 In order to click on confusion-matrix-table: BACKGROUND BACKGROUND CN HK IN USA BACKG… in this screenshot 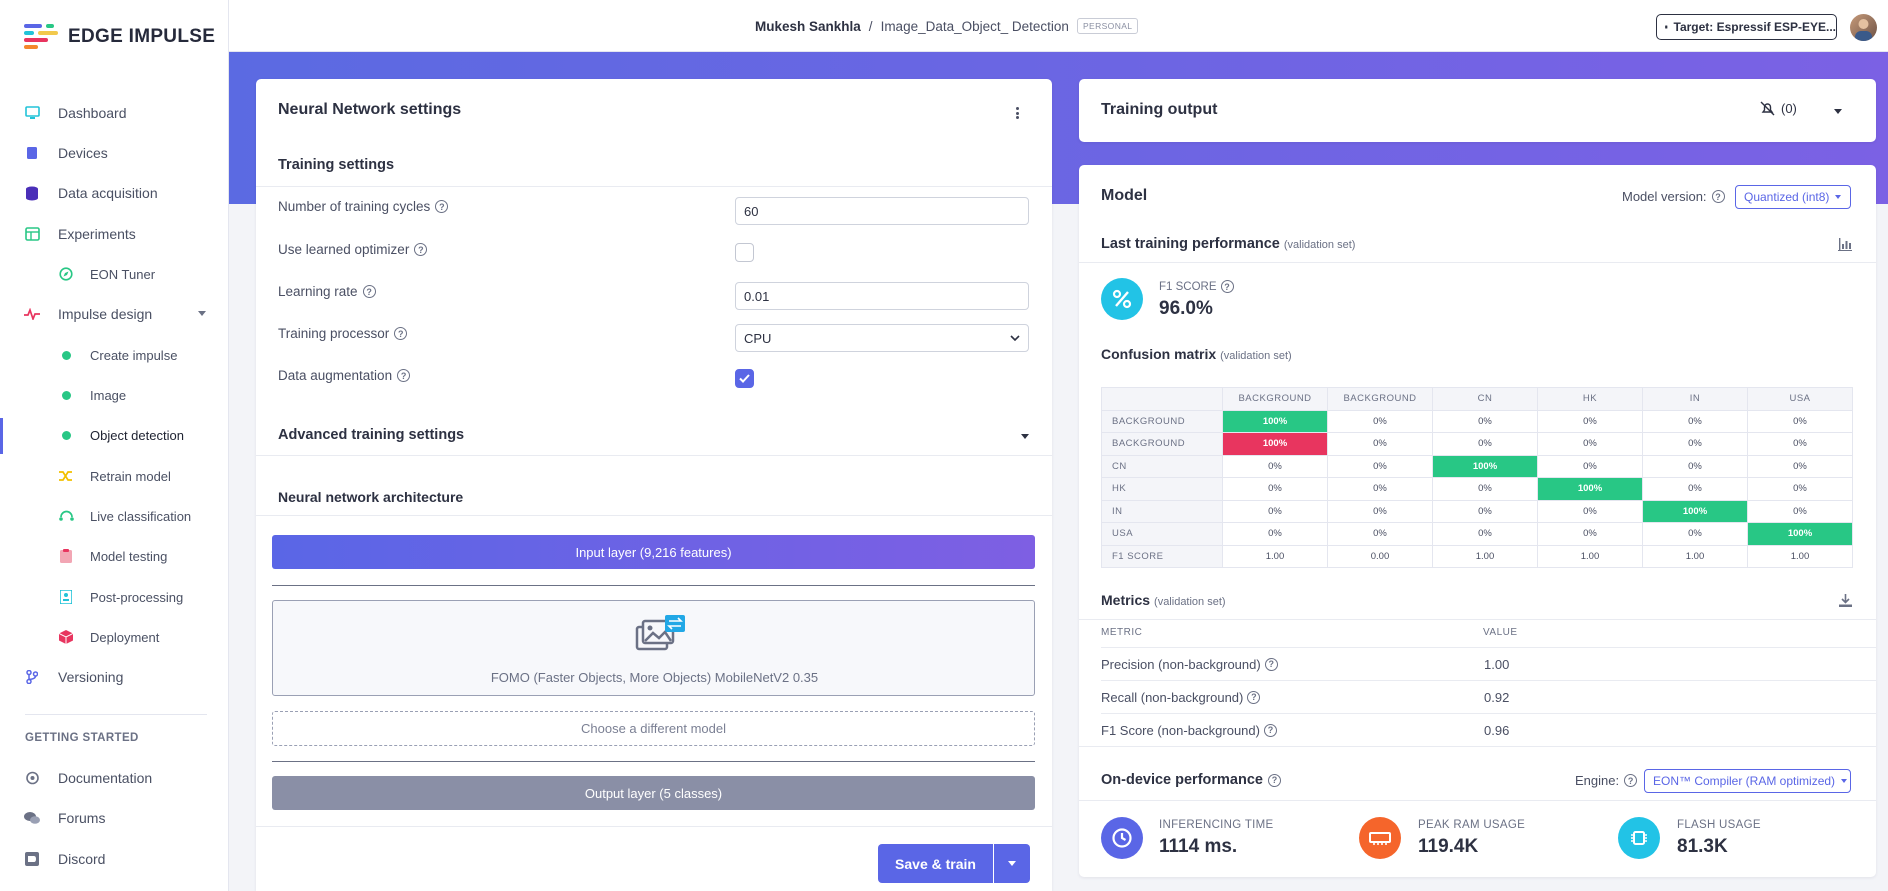, I will do `click(1477, 477)`.